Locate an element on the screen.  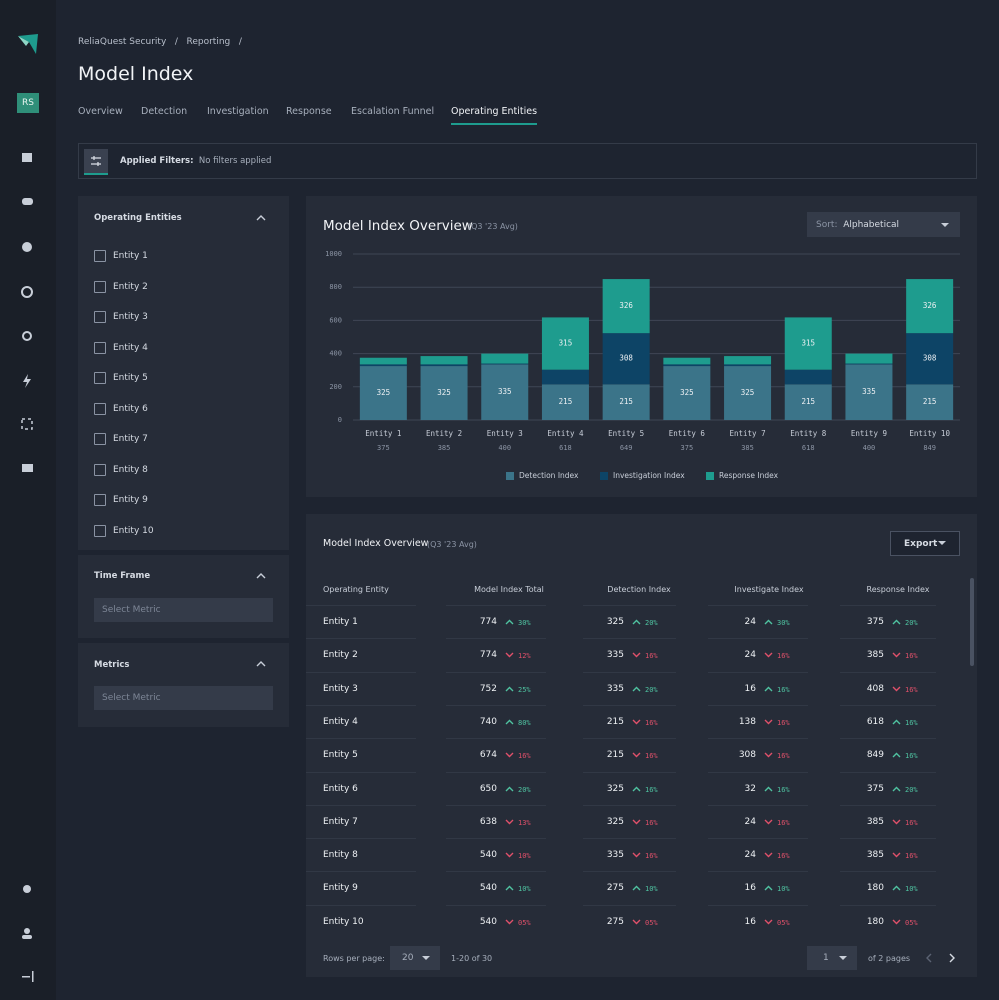
pager-arrows is located at coordinates (941, 958).